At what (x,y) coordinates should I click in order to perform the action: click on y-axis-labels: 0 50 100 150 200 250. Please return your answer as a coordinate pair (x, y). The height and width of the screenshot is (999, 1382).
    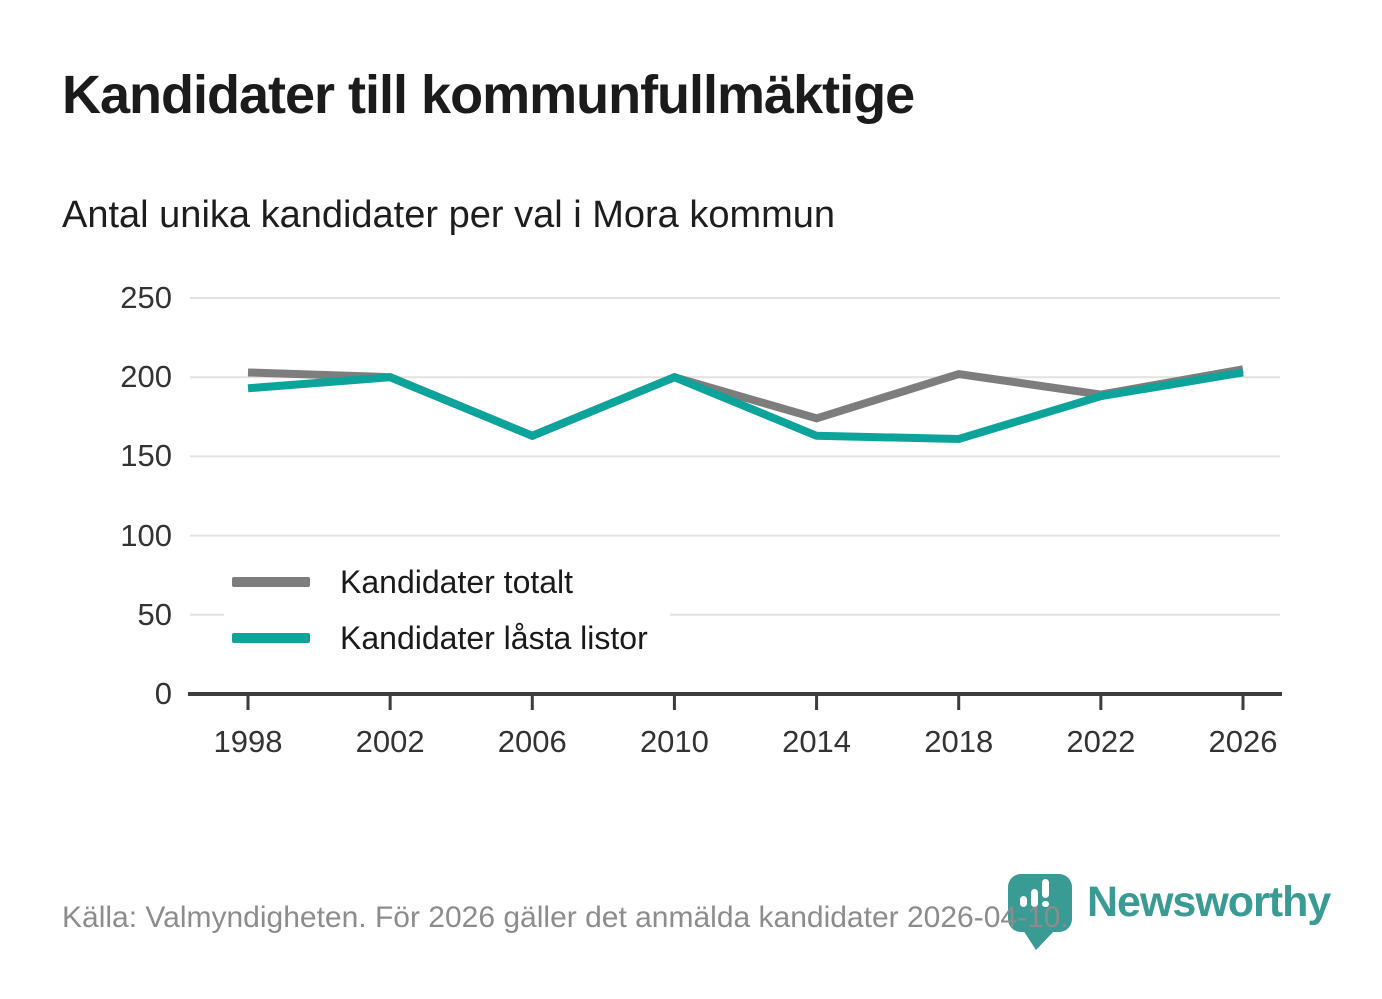
    Looking at the image, I should click on (86, 499).